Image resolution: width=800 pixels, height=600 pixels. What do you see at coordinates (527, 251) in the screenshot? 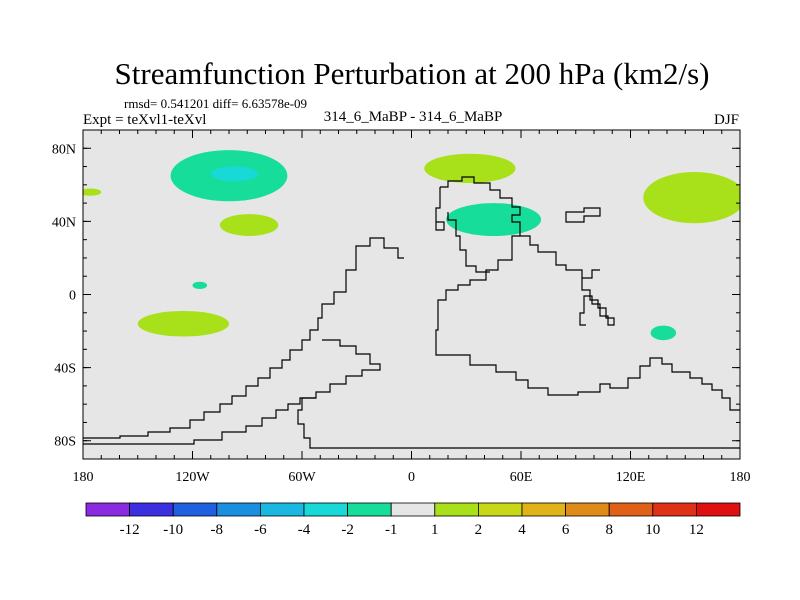
I see `coastline-eurasia` at bounding box center [527, 251].